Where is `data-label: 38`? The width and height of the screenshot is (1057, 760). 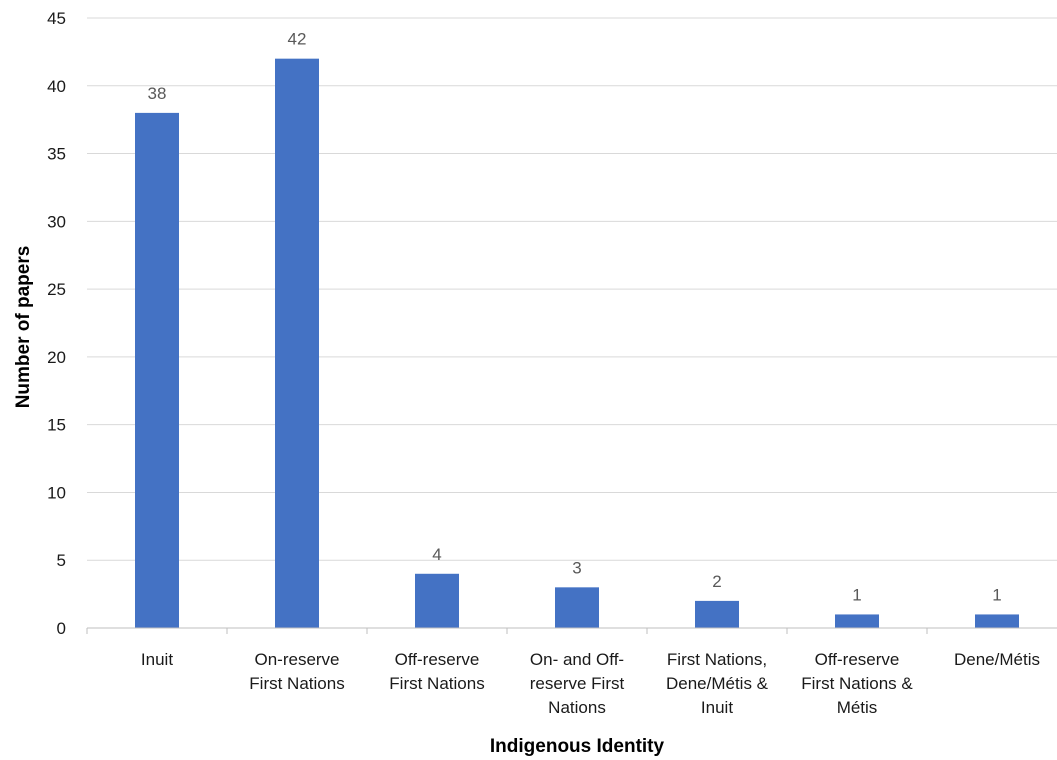
data-label: 38 is located at coordinates (157, 93).